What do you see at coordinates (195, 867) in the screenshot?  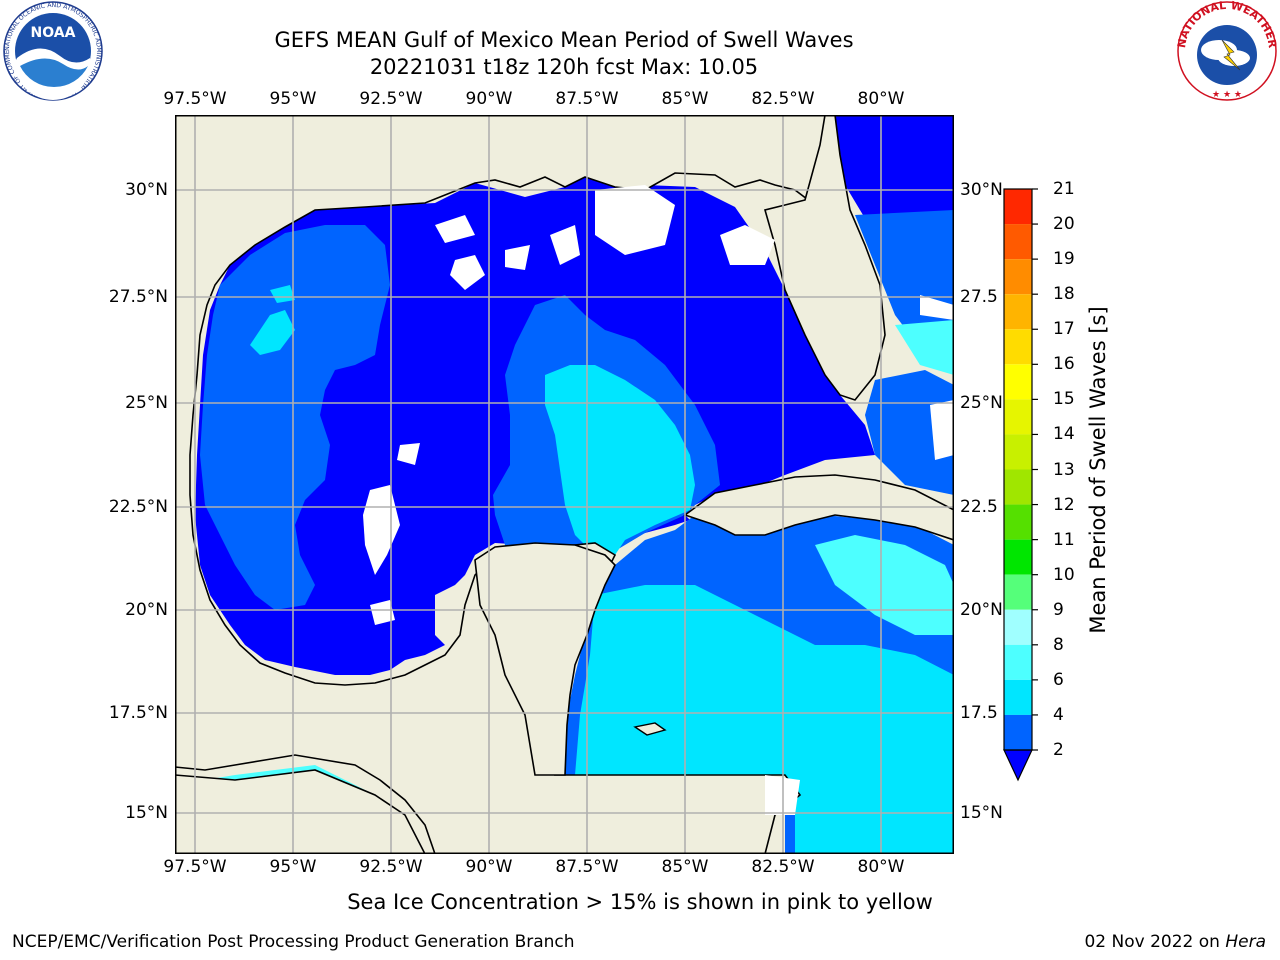 I see `lon-tick-bottom: 97.5°W` at bounding box center [195, 867].